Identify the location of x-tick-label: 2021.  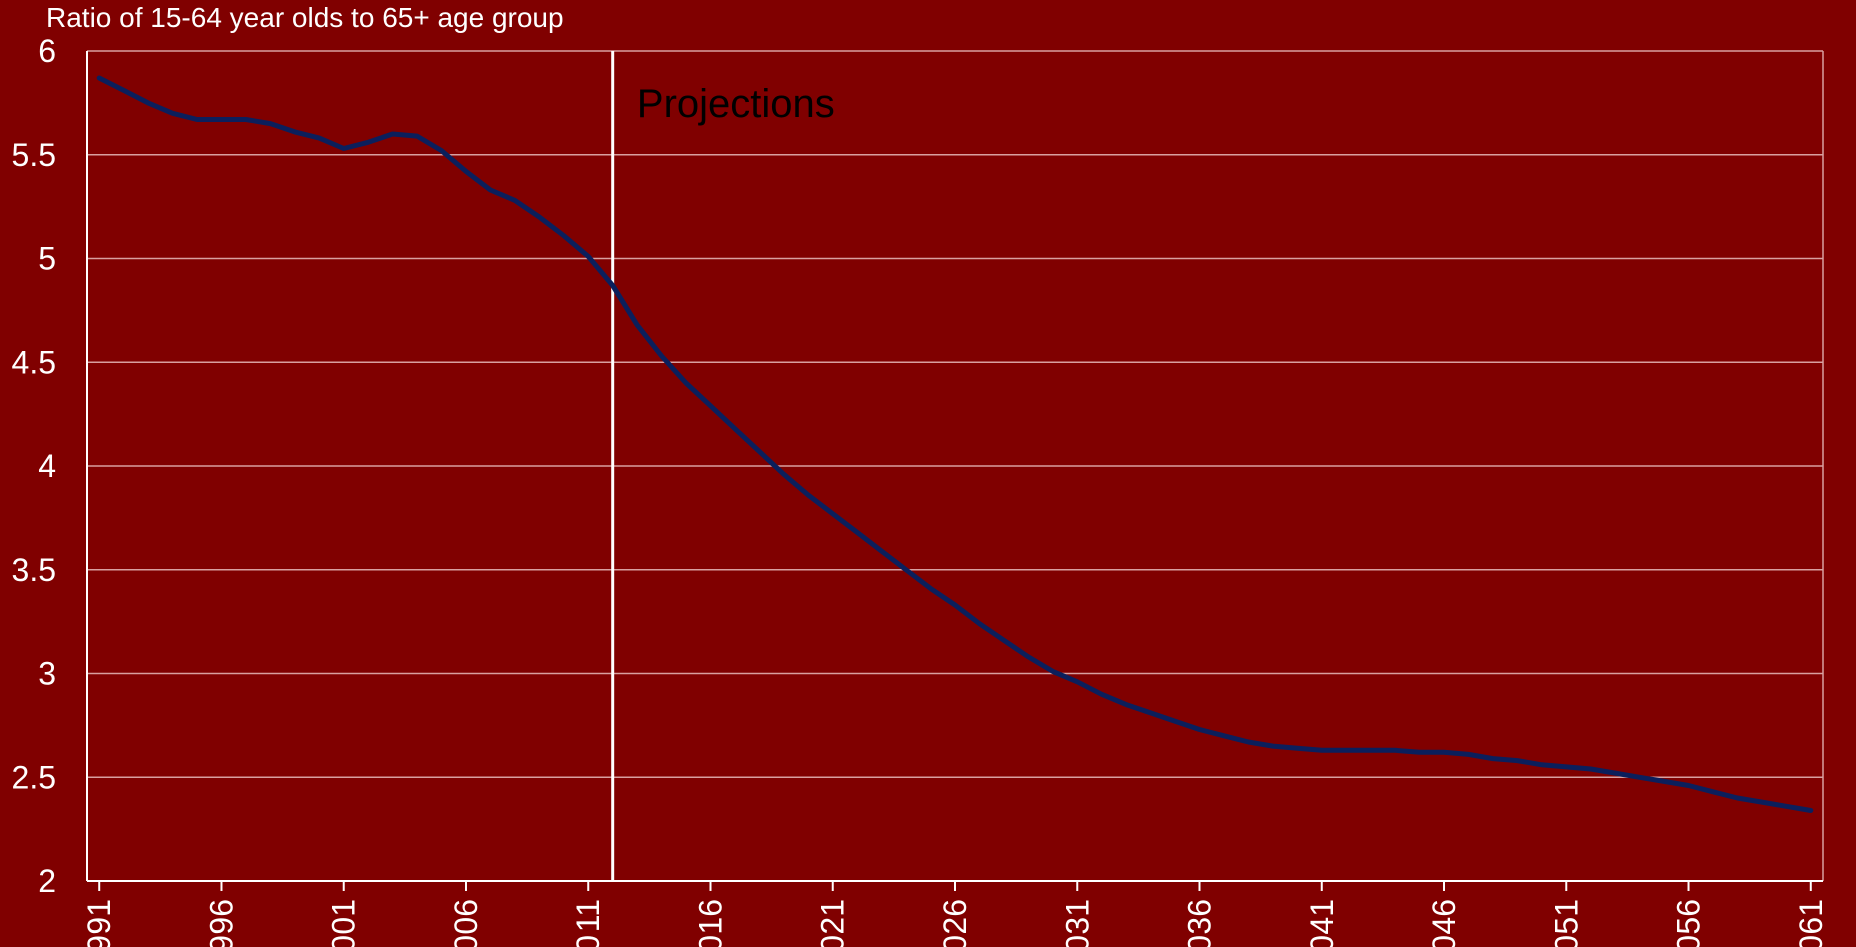
(833, 923).